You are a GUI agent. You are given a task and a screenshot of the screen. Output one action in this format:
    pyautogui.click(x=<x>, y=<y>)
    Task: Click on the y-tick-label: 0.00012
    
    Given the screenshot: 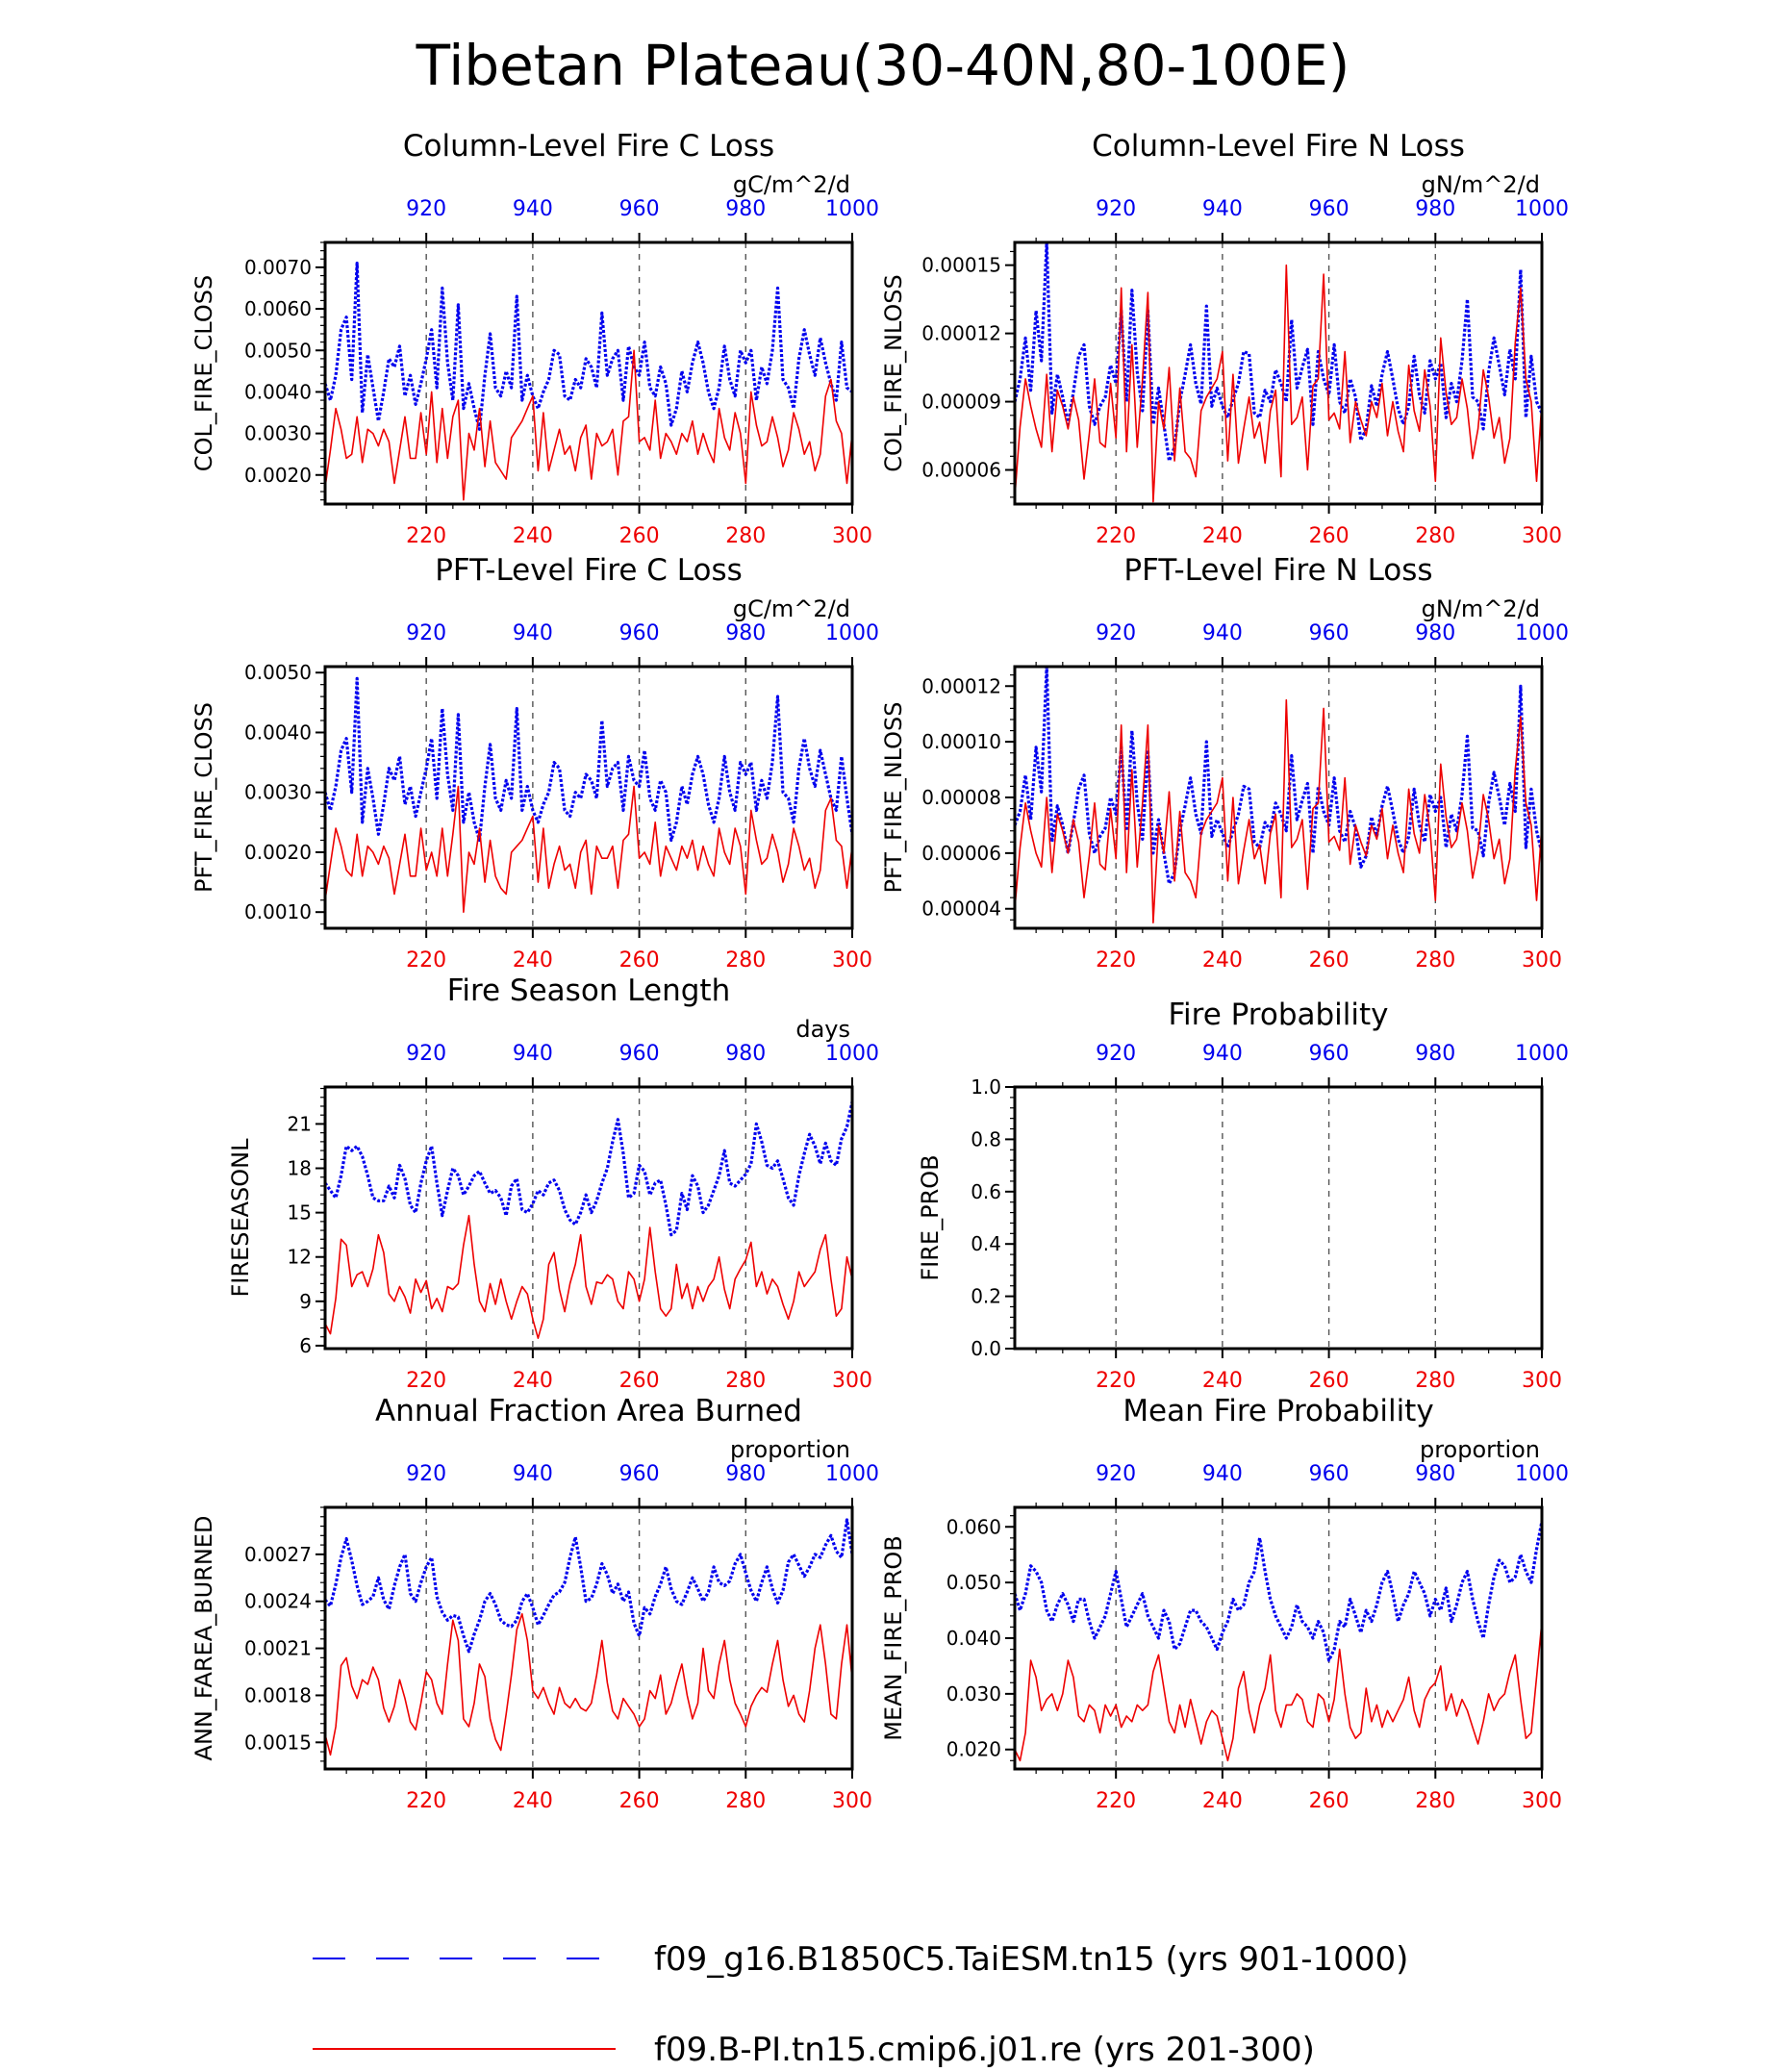 What is the action you would take?
    pyautogui.click(x=961, y=333)
    